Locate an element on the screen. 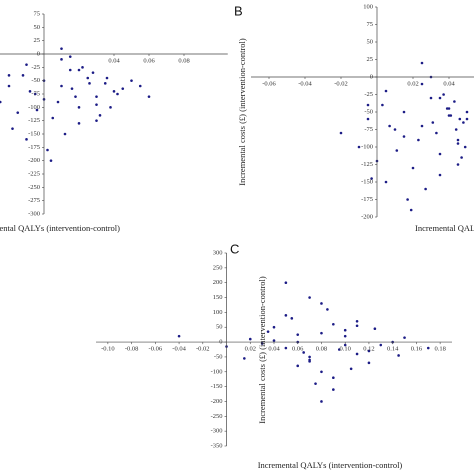 Image resolution: width=474 pixels, height=474 pixels. y-tick-label: -50 is located at coordinates (35, 80).